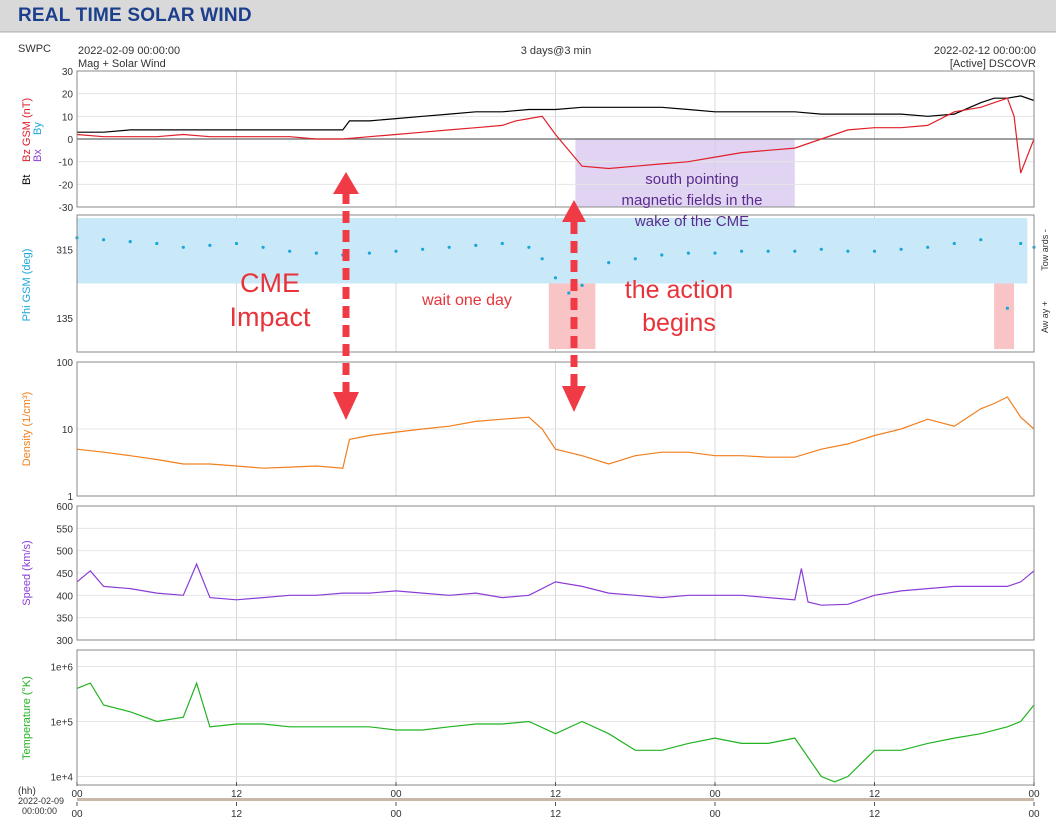 The width and height of the screenshot is (1056, 821). I want to click on phi-away-label: Aw ay +, so click(1045, 317).